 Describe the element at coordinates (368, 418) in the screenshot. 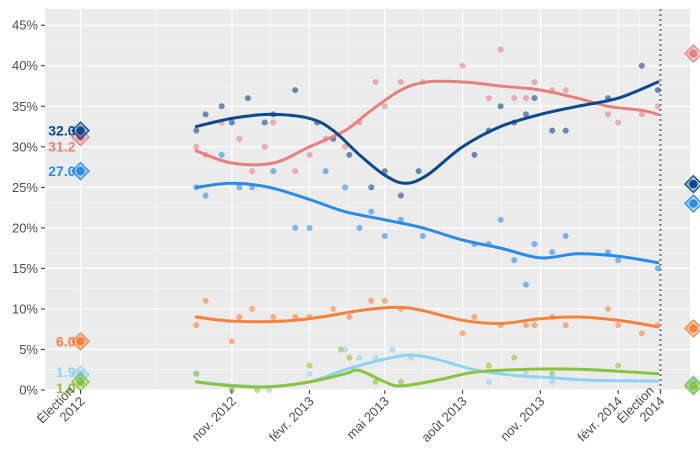

I see `x-tick-label: mai 2013` at that location.